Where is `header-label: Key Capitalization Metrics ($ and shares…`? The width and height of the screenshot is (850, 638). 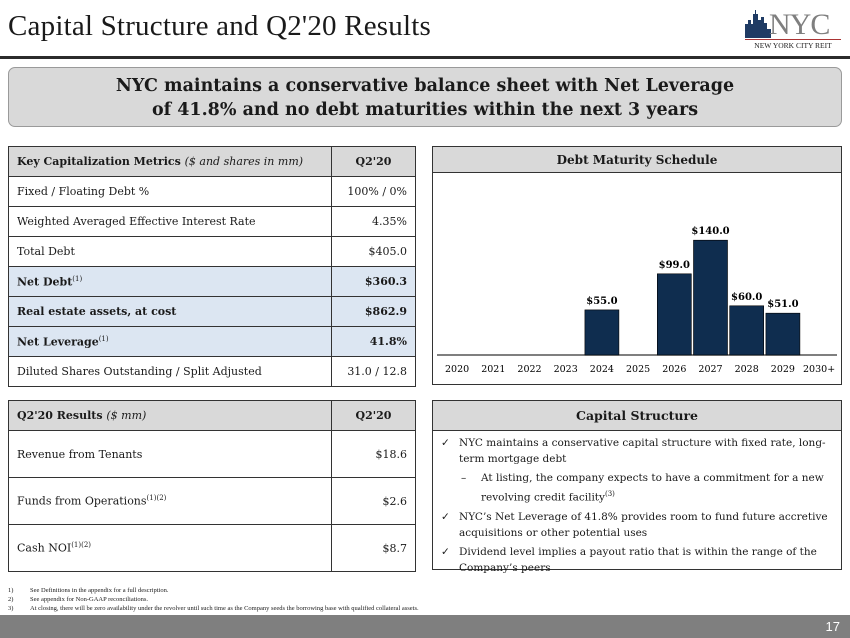
header-label: Key Capitalization Metrics ($ and shares… is located at coordinates (170, 161).